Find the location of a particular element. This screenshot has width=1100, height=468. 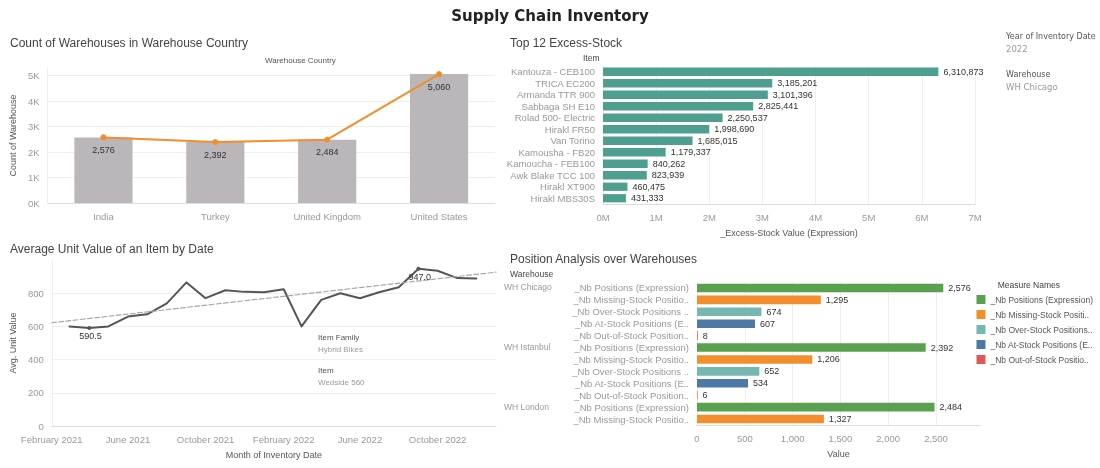

y-axis-title: Warehouse is located at coordinates (532, 273).